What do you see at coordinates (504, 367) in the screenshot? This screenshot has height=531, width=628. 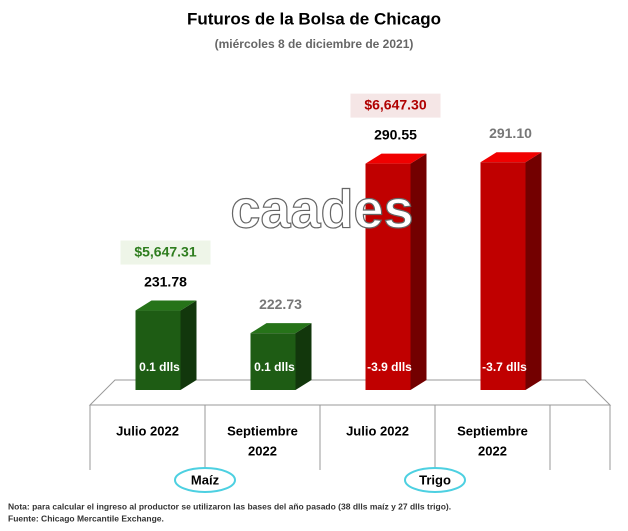 I see `bar-label: -3.7 dlls` at bounding box center [504, 367].